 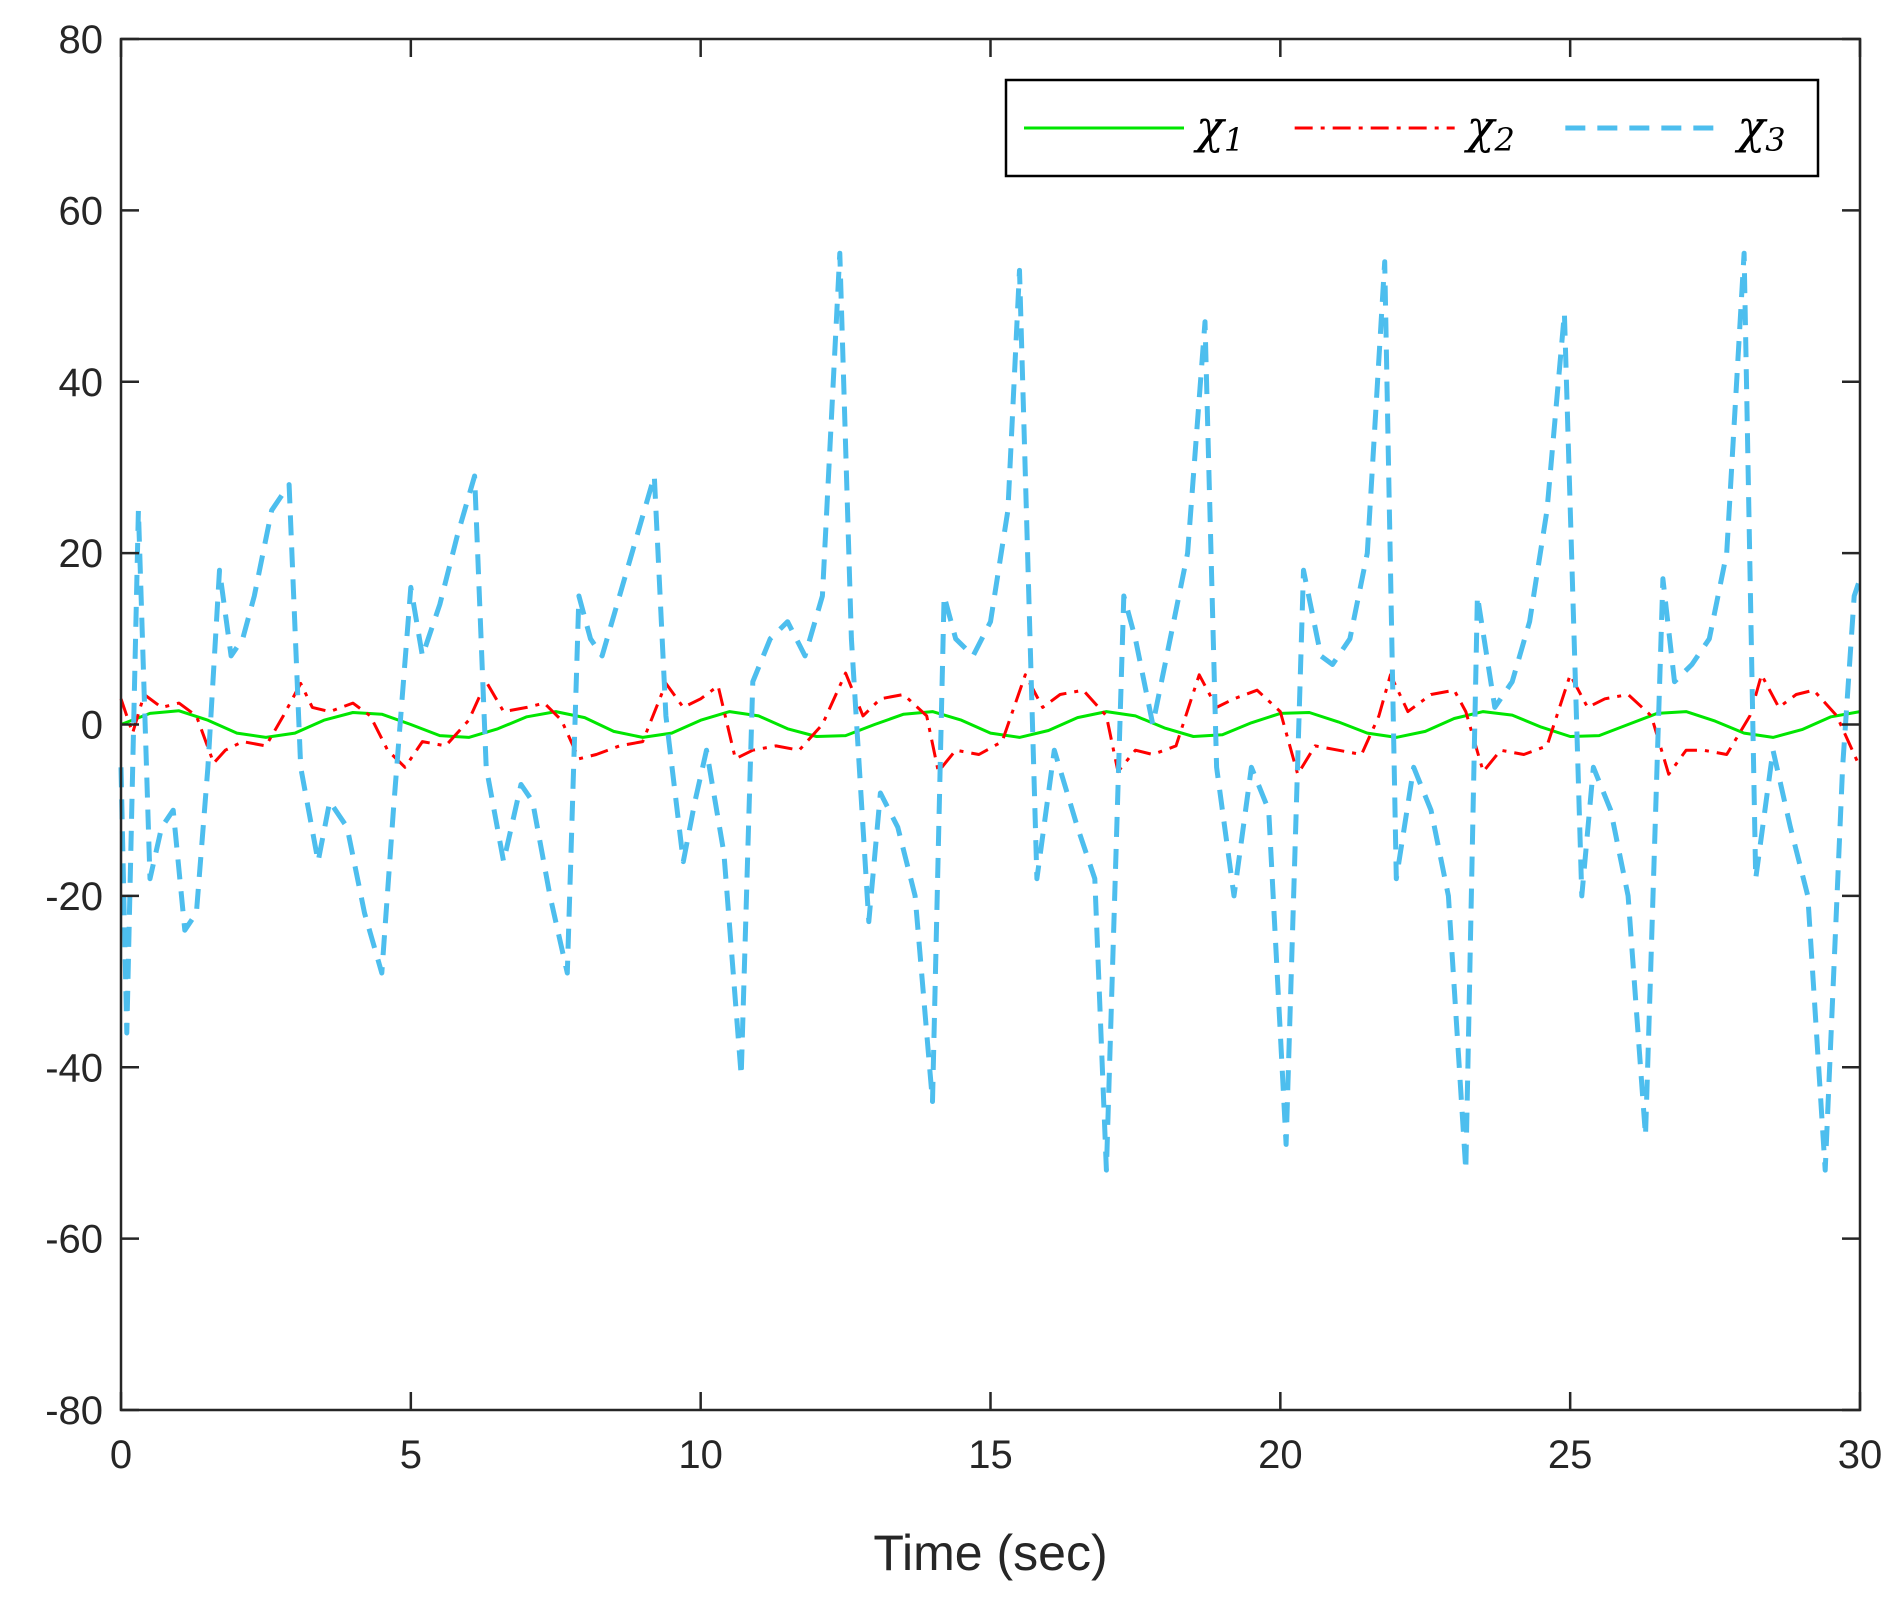 I want to click on y-tick-label: 0, so click(x=92, y=726).